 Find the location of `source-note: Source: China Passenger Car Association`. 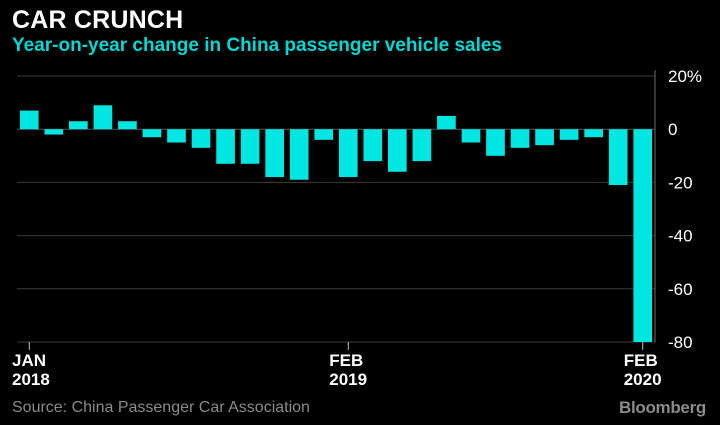

source-note: Source: China Passenger Car Association is located at coordinates (161, 407).